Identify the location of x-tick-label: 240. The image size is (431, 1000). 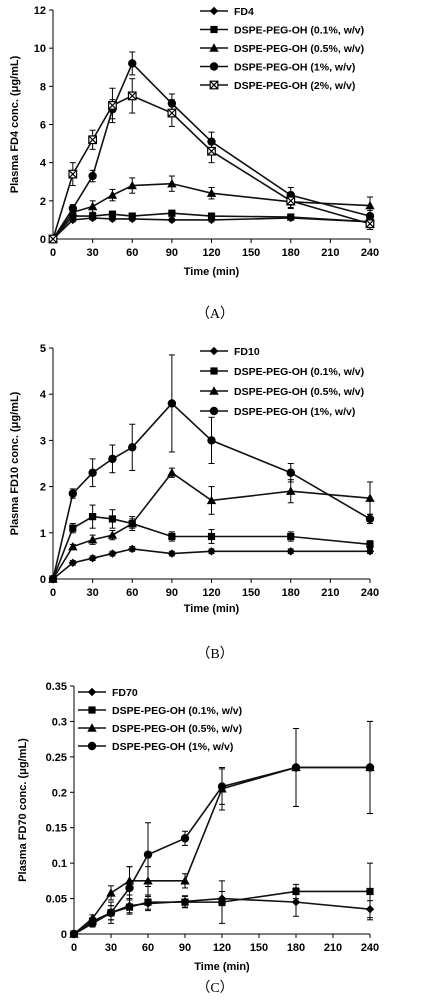
(370, 948).